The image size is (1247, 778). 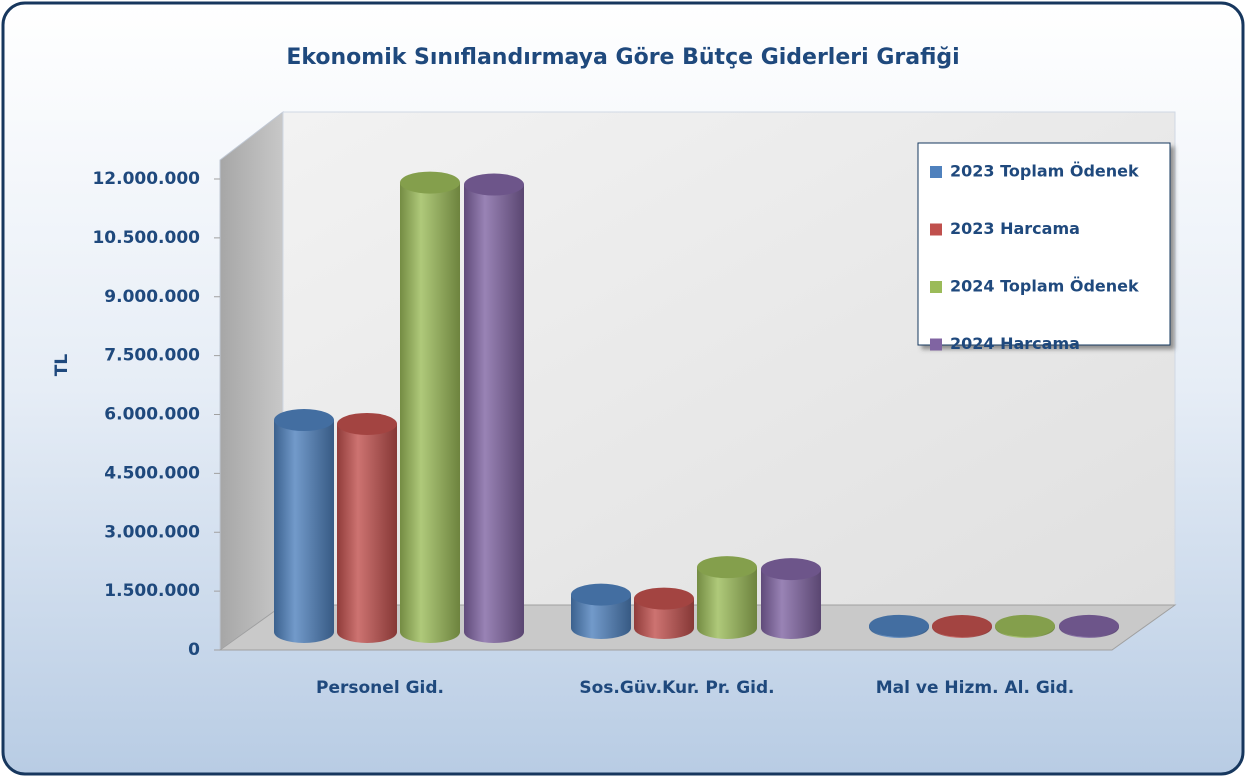 What do you see at coordinates (152, 532) in the screenshot?
I see `y-tick-label: 3.000.000` at bounding box center [152, 532].